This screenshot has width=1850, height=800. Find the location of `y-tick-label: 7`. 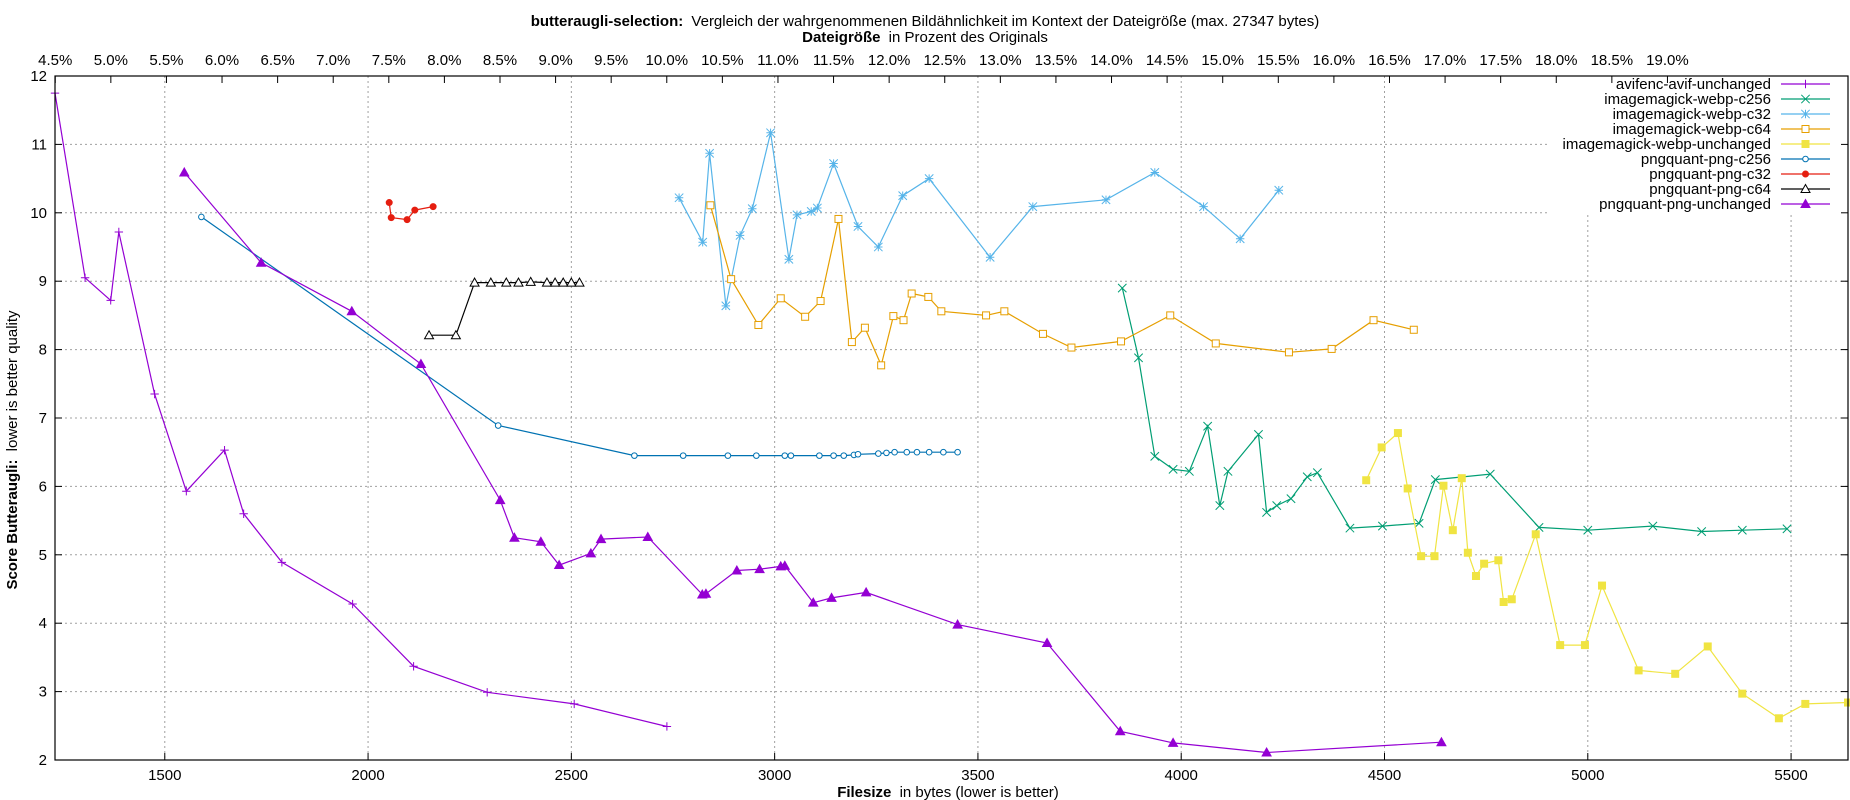

y-tick-label: 7 is located at coordinates (43, 418).